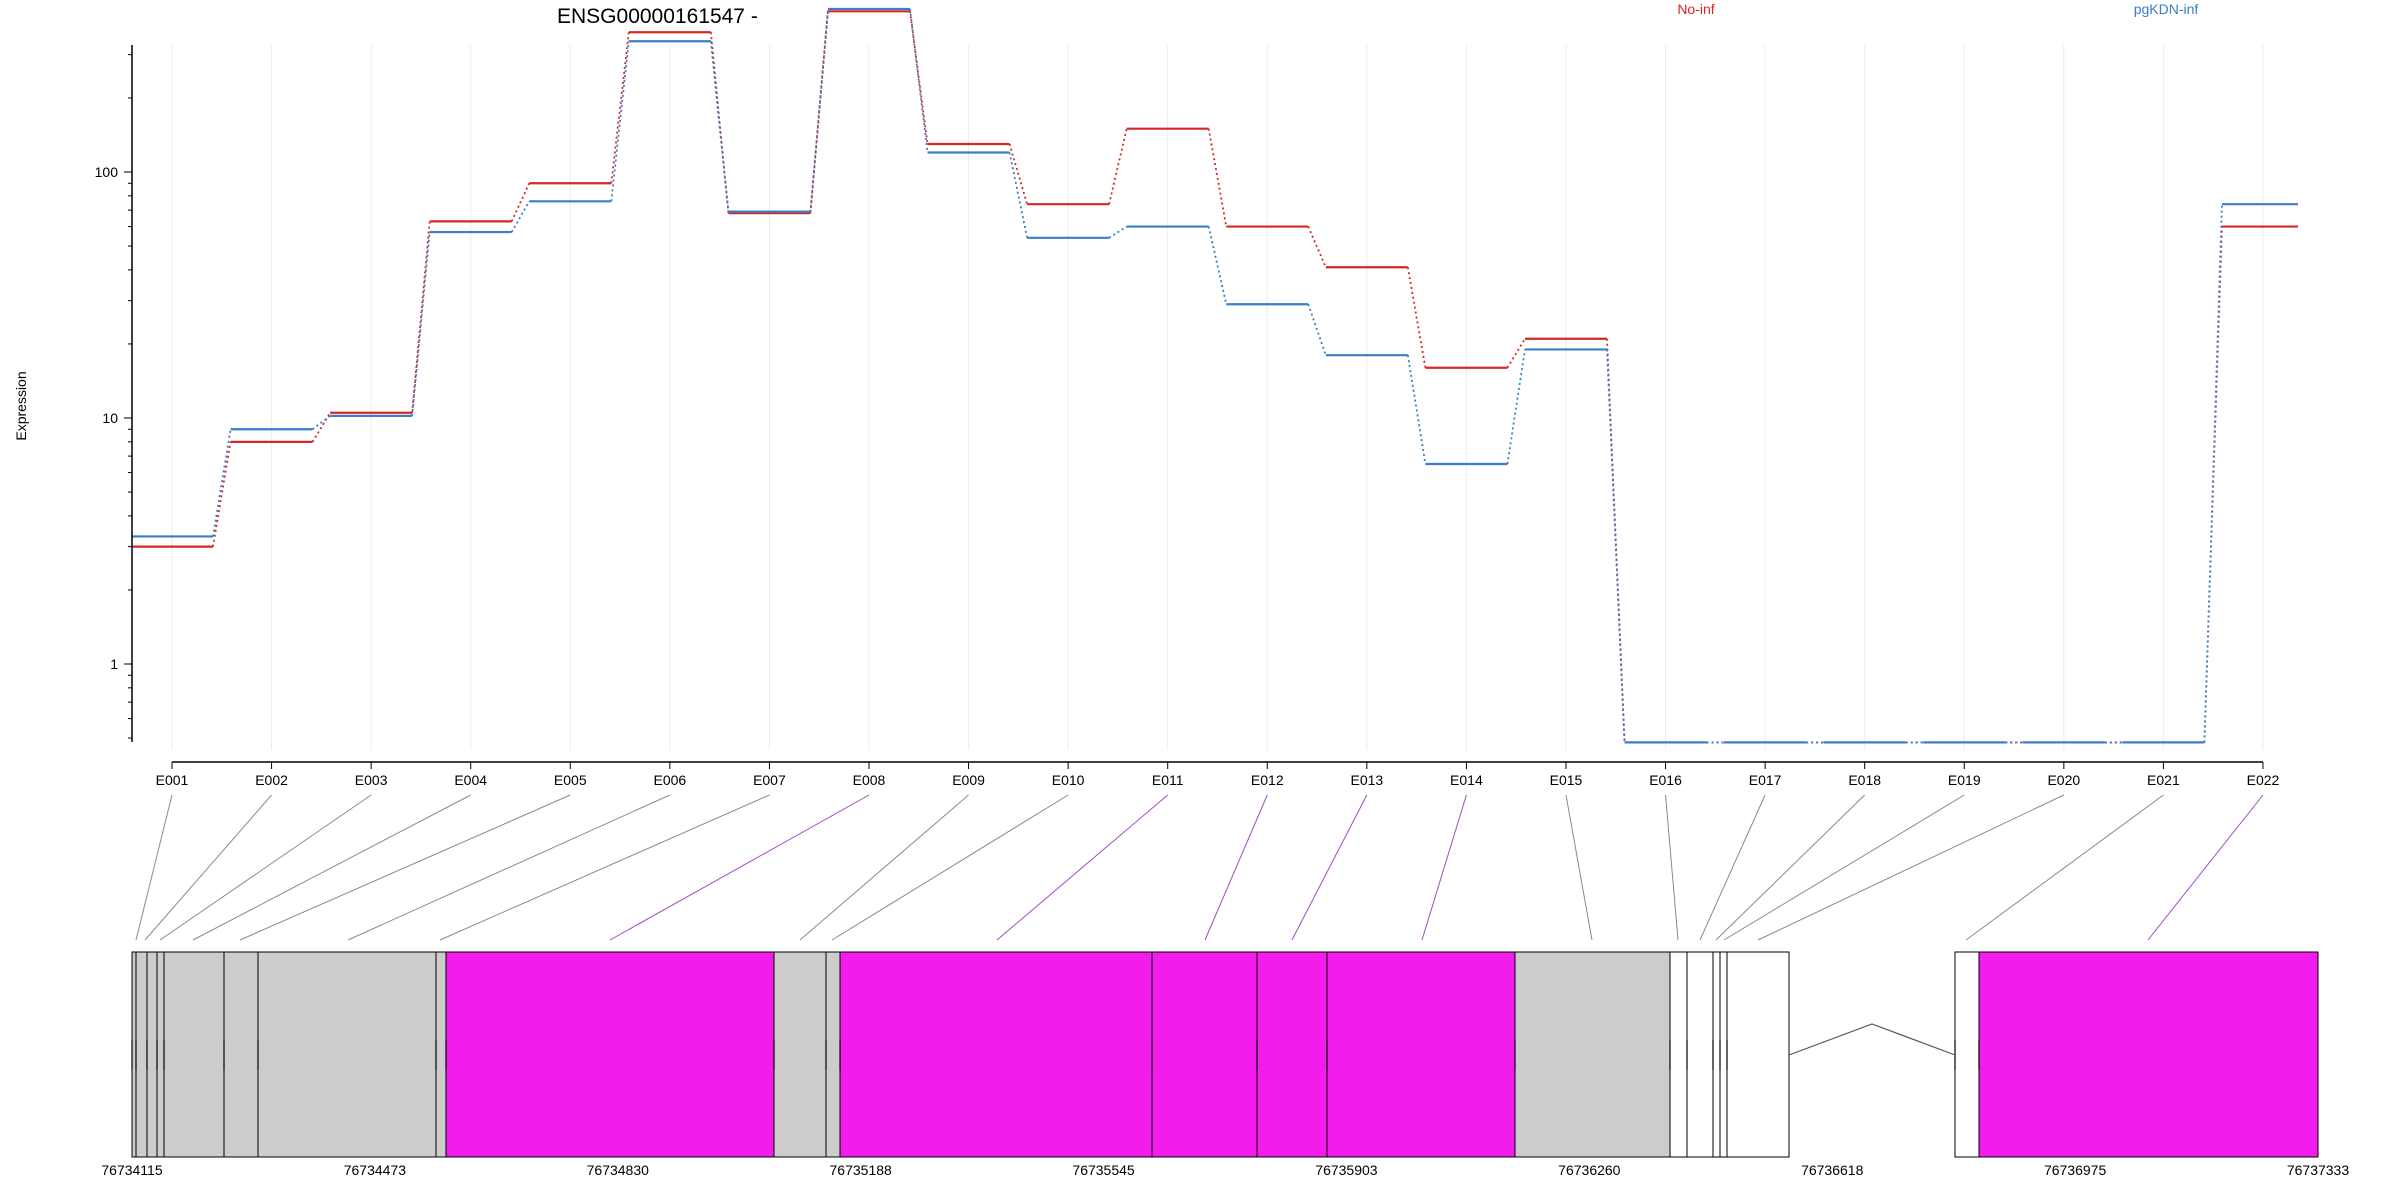  I want to click on x-tick-label: E011, so click(1168, 780).